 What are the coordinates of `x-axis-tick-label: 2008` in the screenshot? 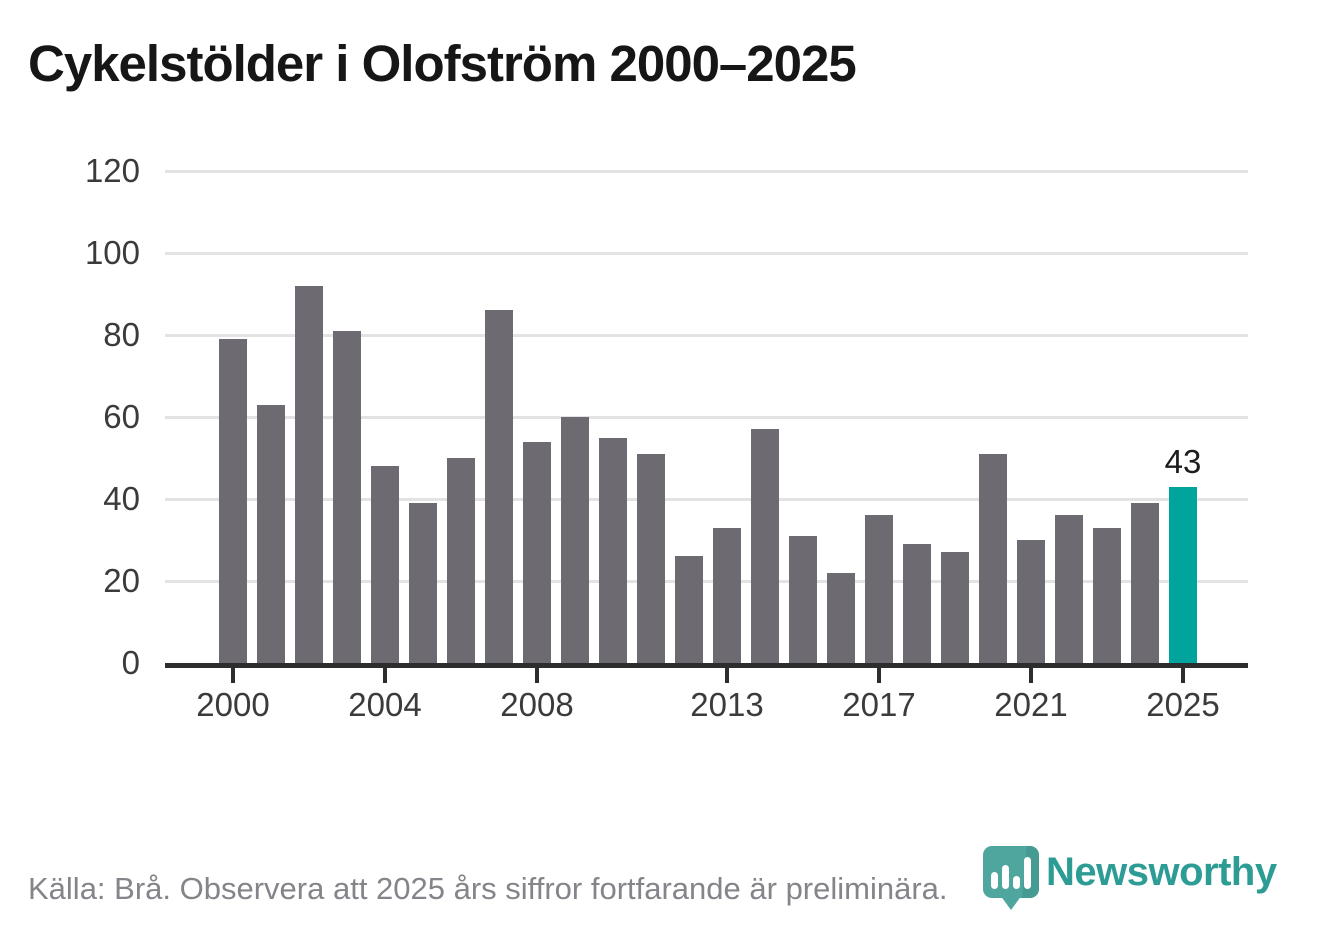 It's located at (537, 704).